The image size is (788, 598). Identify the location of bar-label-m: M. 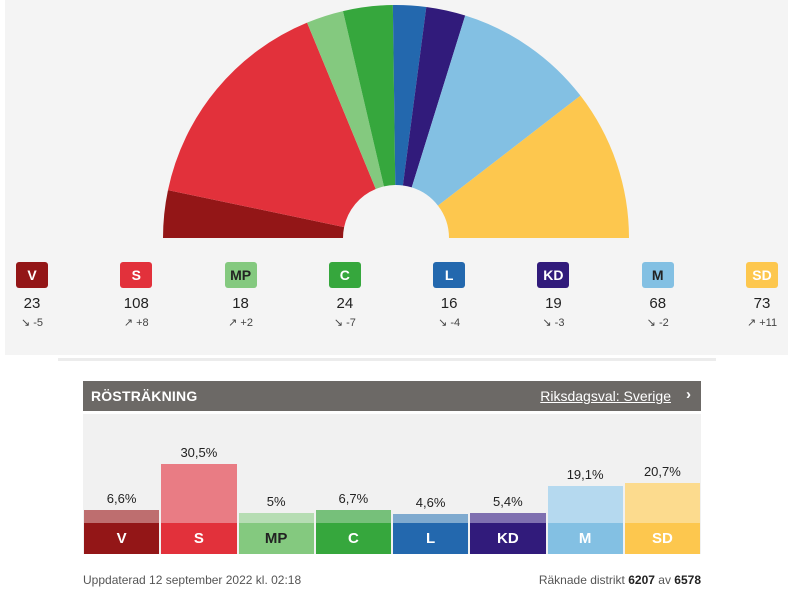
(585, 538).